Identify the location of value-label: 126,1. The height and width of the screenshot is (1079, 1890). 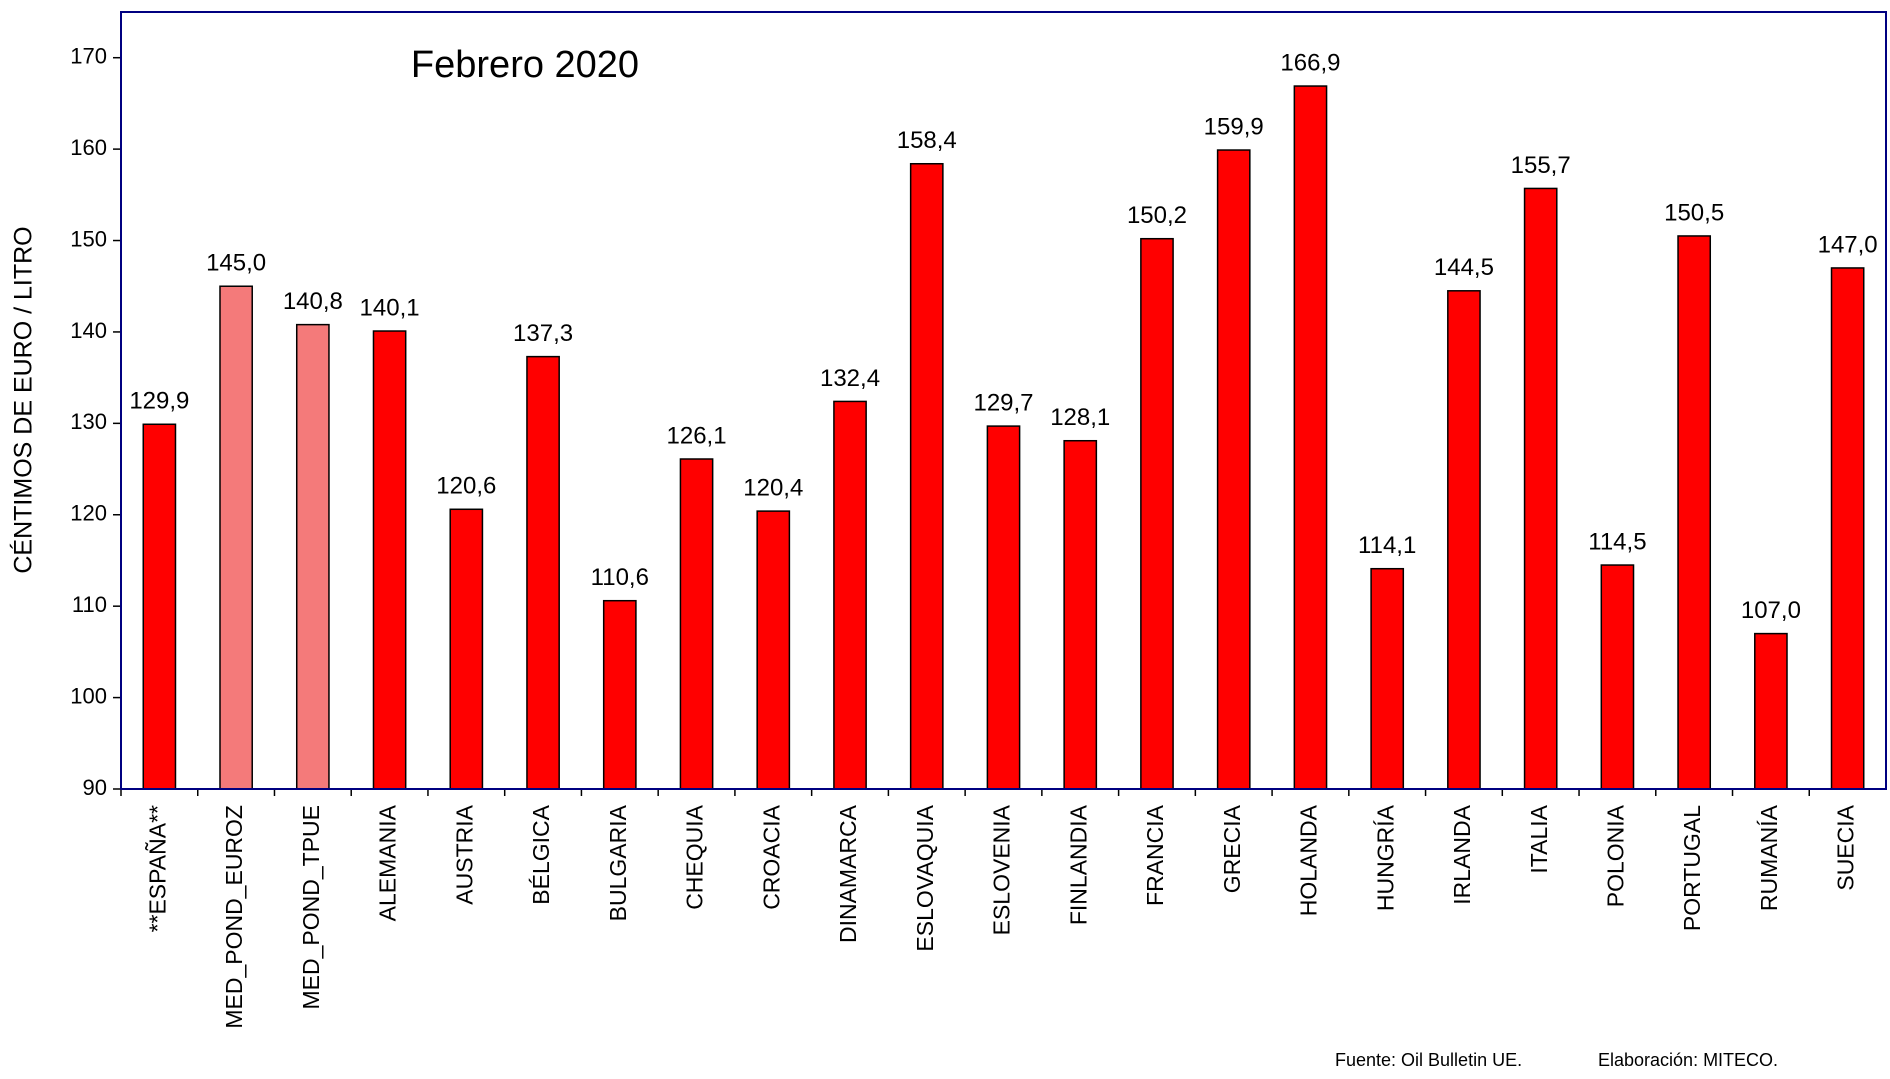
(697, 435).